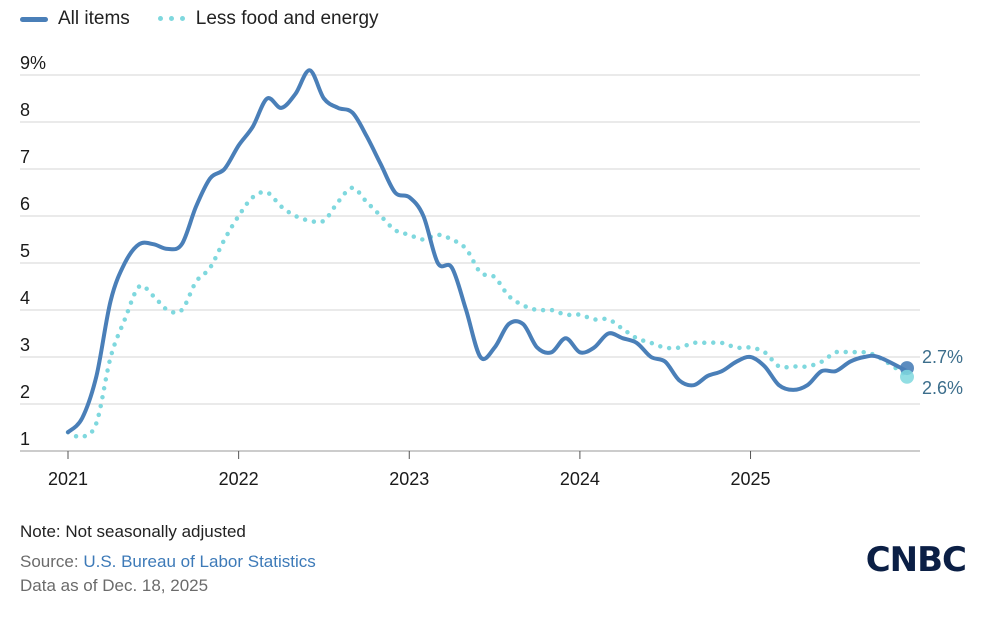  What do you see at coordinates (171, 19) in the screenshot?
I see `legend-swatch-core` at bounding box center [171, 19].